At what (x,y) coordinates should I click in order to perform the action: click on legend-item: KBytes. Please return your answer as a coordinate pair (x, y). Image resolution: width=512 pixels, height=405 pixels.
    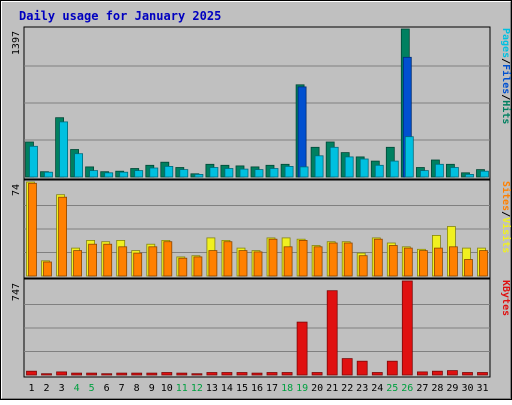
    Looking at the image, I should click on (505, 298).